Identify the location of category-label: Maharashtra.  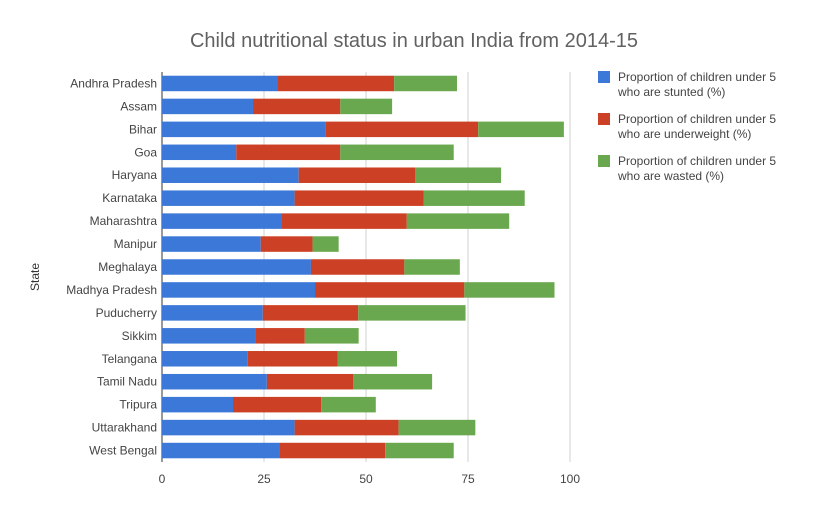
(124, 221).